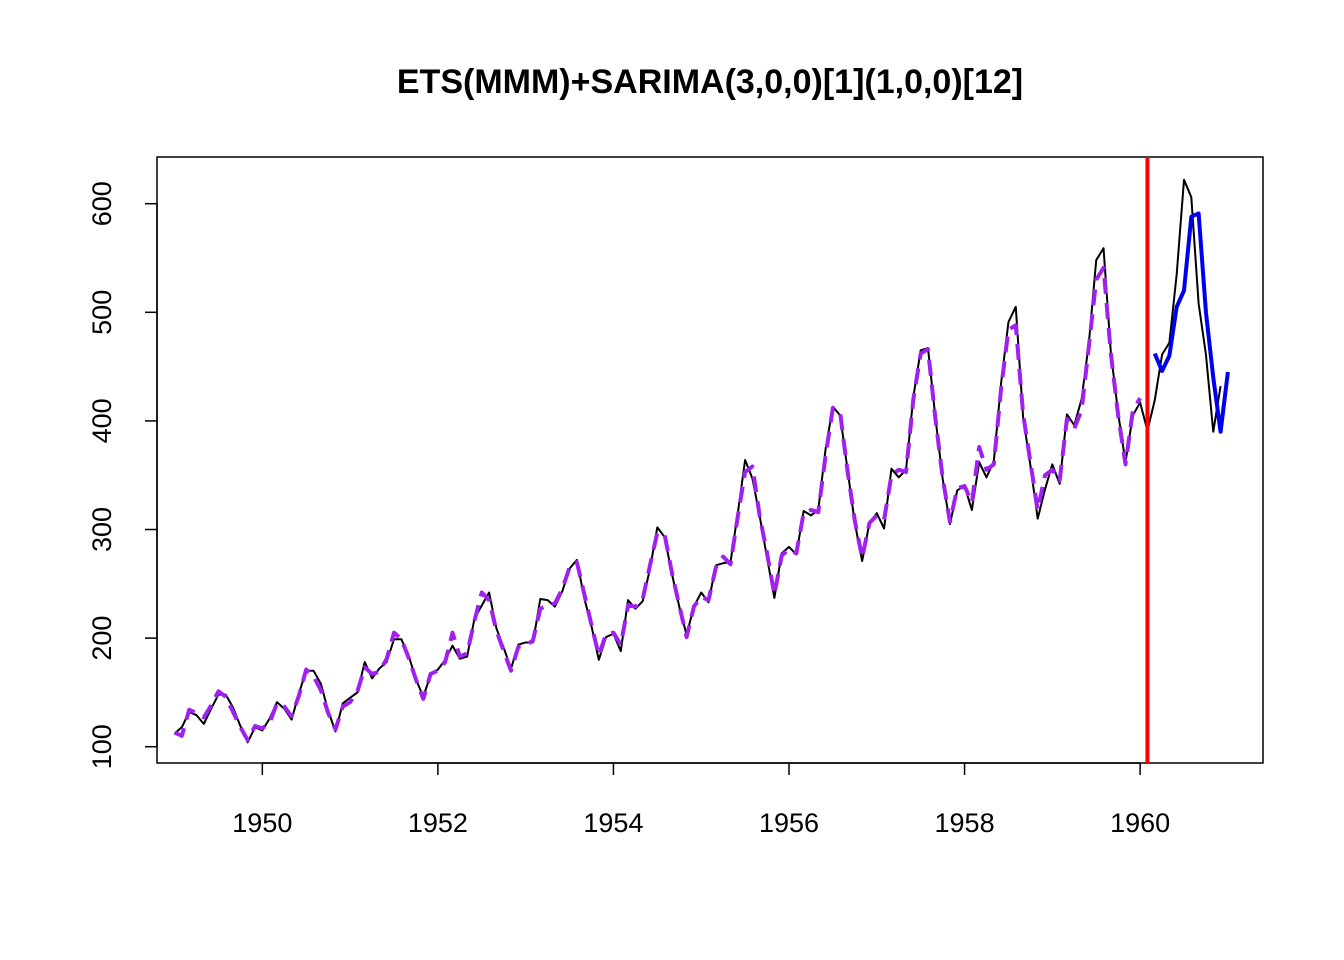 The width and height of the screenshot is (1344, 960). What do you see at coordinates (102, 746) in the screenshot?
I see `y-tick-label: 100` at bounding box center [102, 746].